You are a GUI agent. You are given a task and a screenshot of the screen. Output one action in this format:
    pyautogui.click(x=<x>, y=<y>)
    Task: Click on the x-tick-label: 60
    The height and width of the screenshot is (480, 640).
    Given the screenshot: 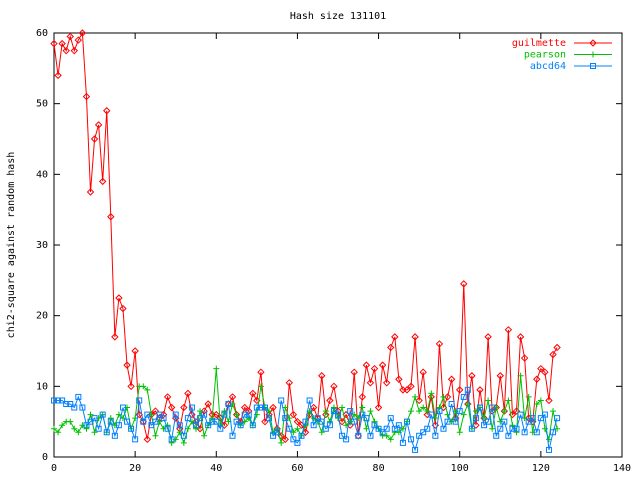 What is the action you would take?
    pyautogui.click(x=297, y=468)
    